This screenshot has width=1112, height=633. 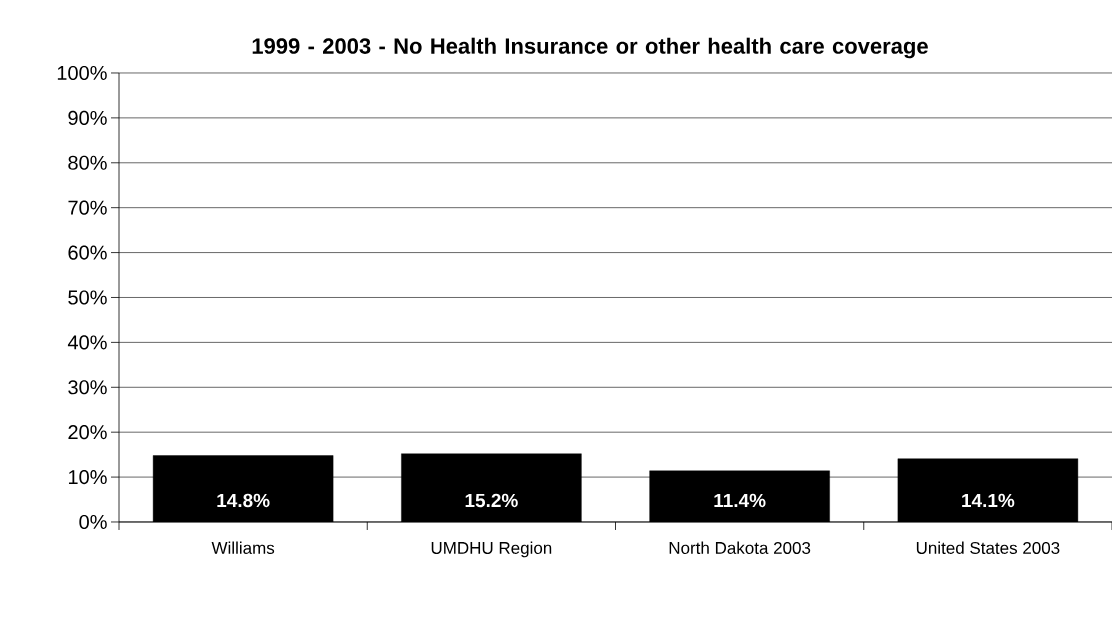 What do you see at coordinates (87, 387) in the screenshot?
I see `y-tick-label: 30%` at bounding box center [87, 387].